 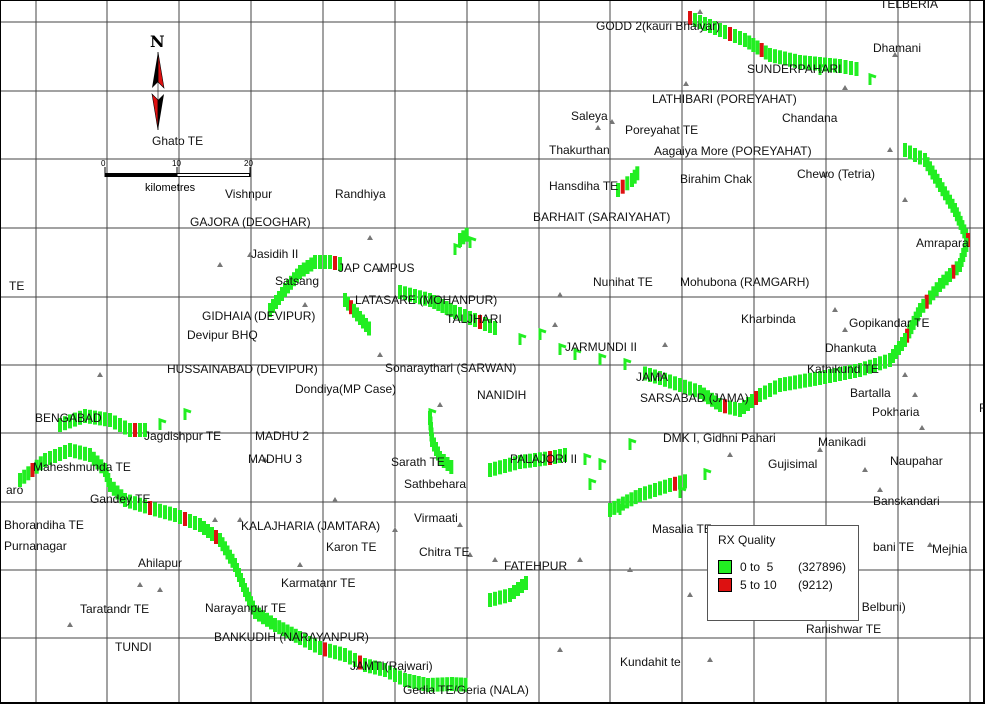 What do you see at coordinates (661, 130) in the screenshot?
I see `place-label: Poreyahat TE` at bounding box center [661, 130].